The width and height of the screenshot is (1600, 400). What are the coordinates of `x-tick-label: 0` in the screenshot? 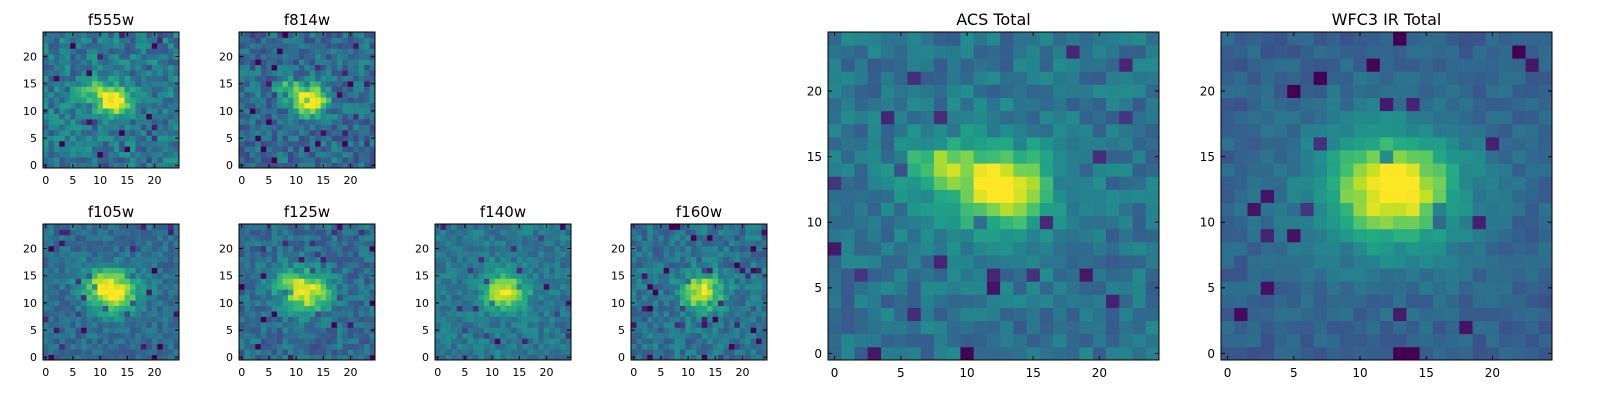 It's located at (45, 372).